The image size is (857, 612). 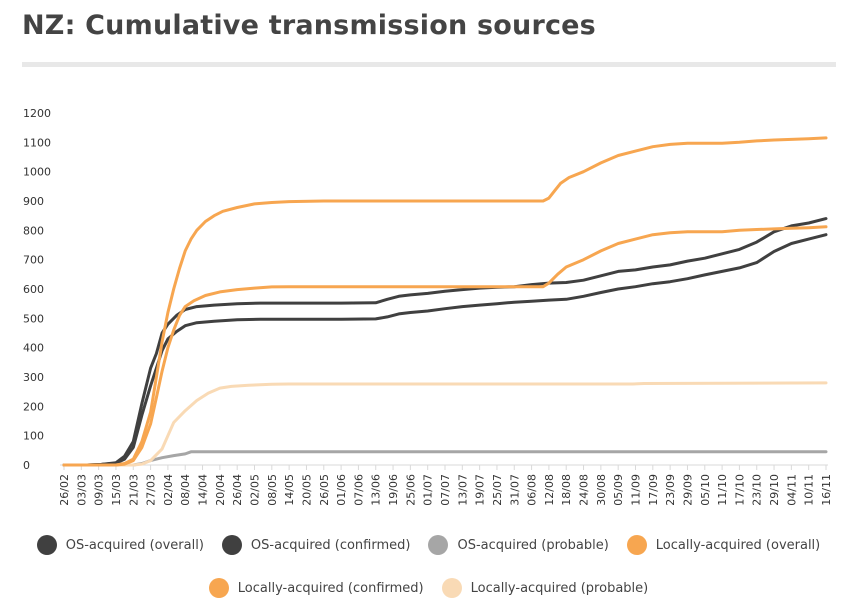 I want to click on y-tick-label: 900, so click(x=33, y=201).